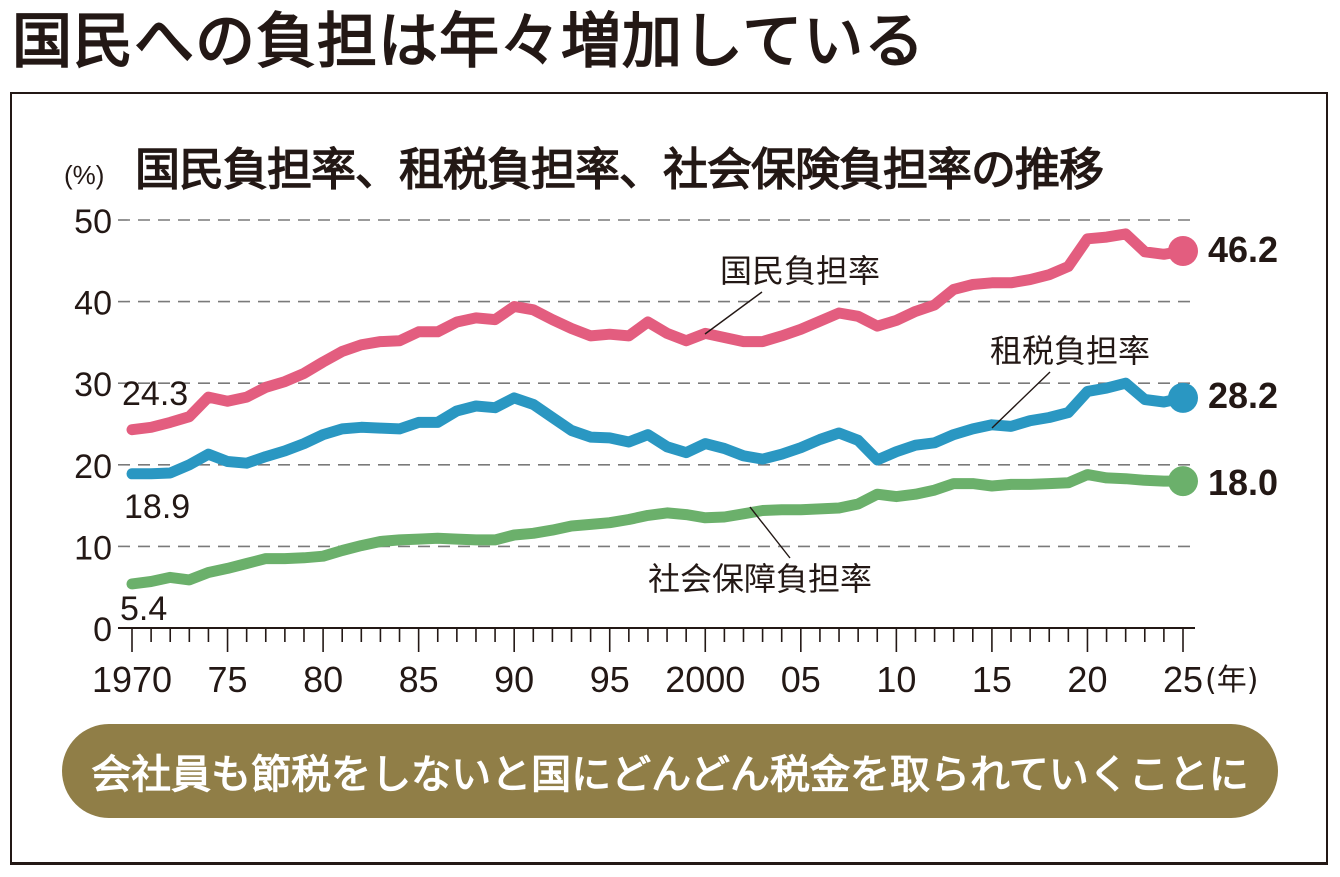  Describe the element at coordinates (93, 304) in the screenshot. I see `y-tick-label: 40` at that location.